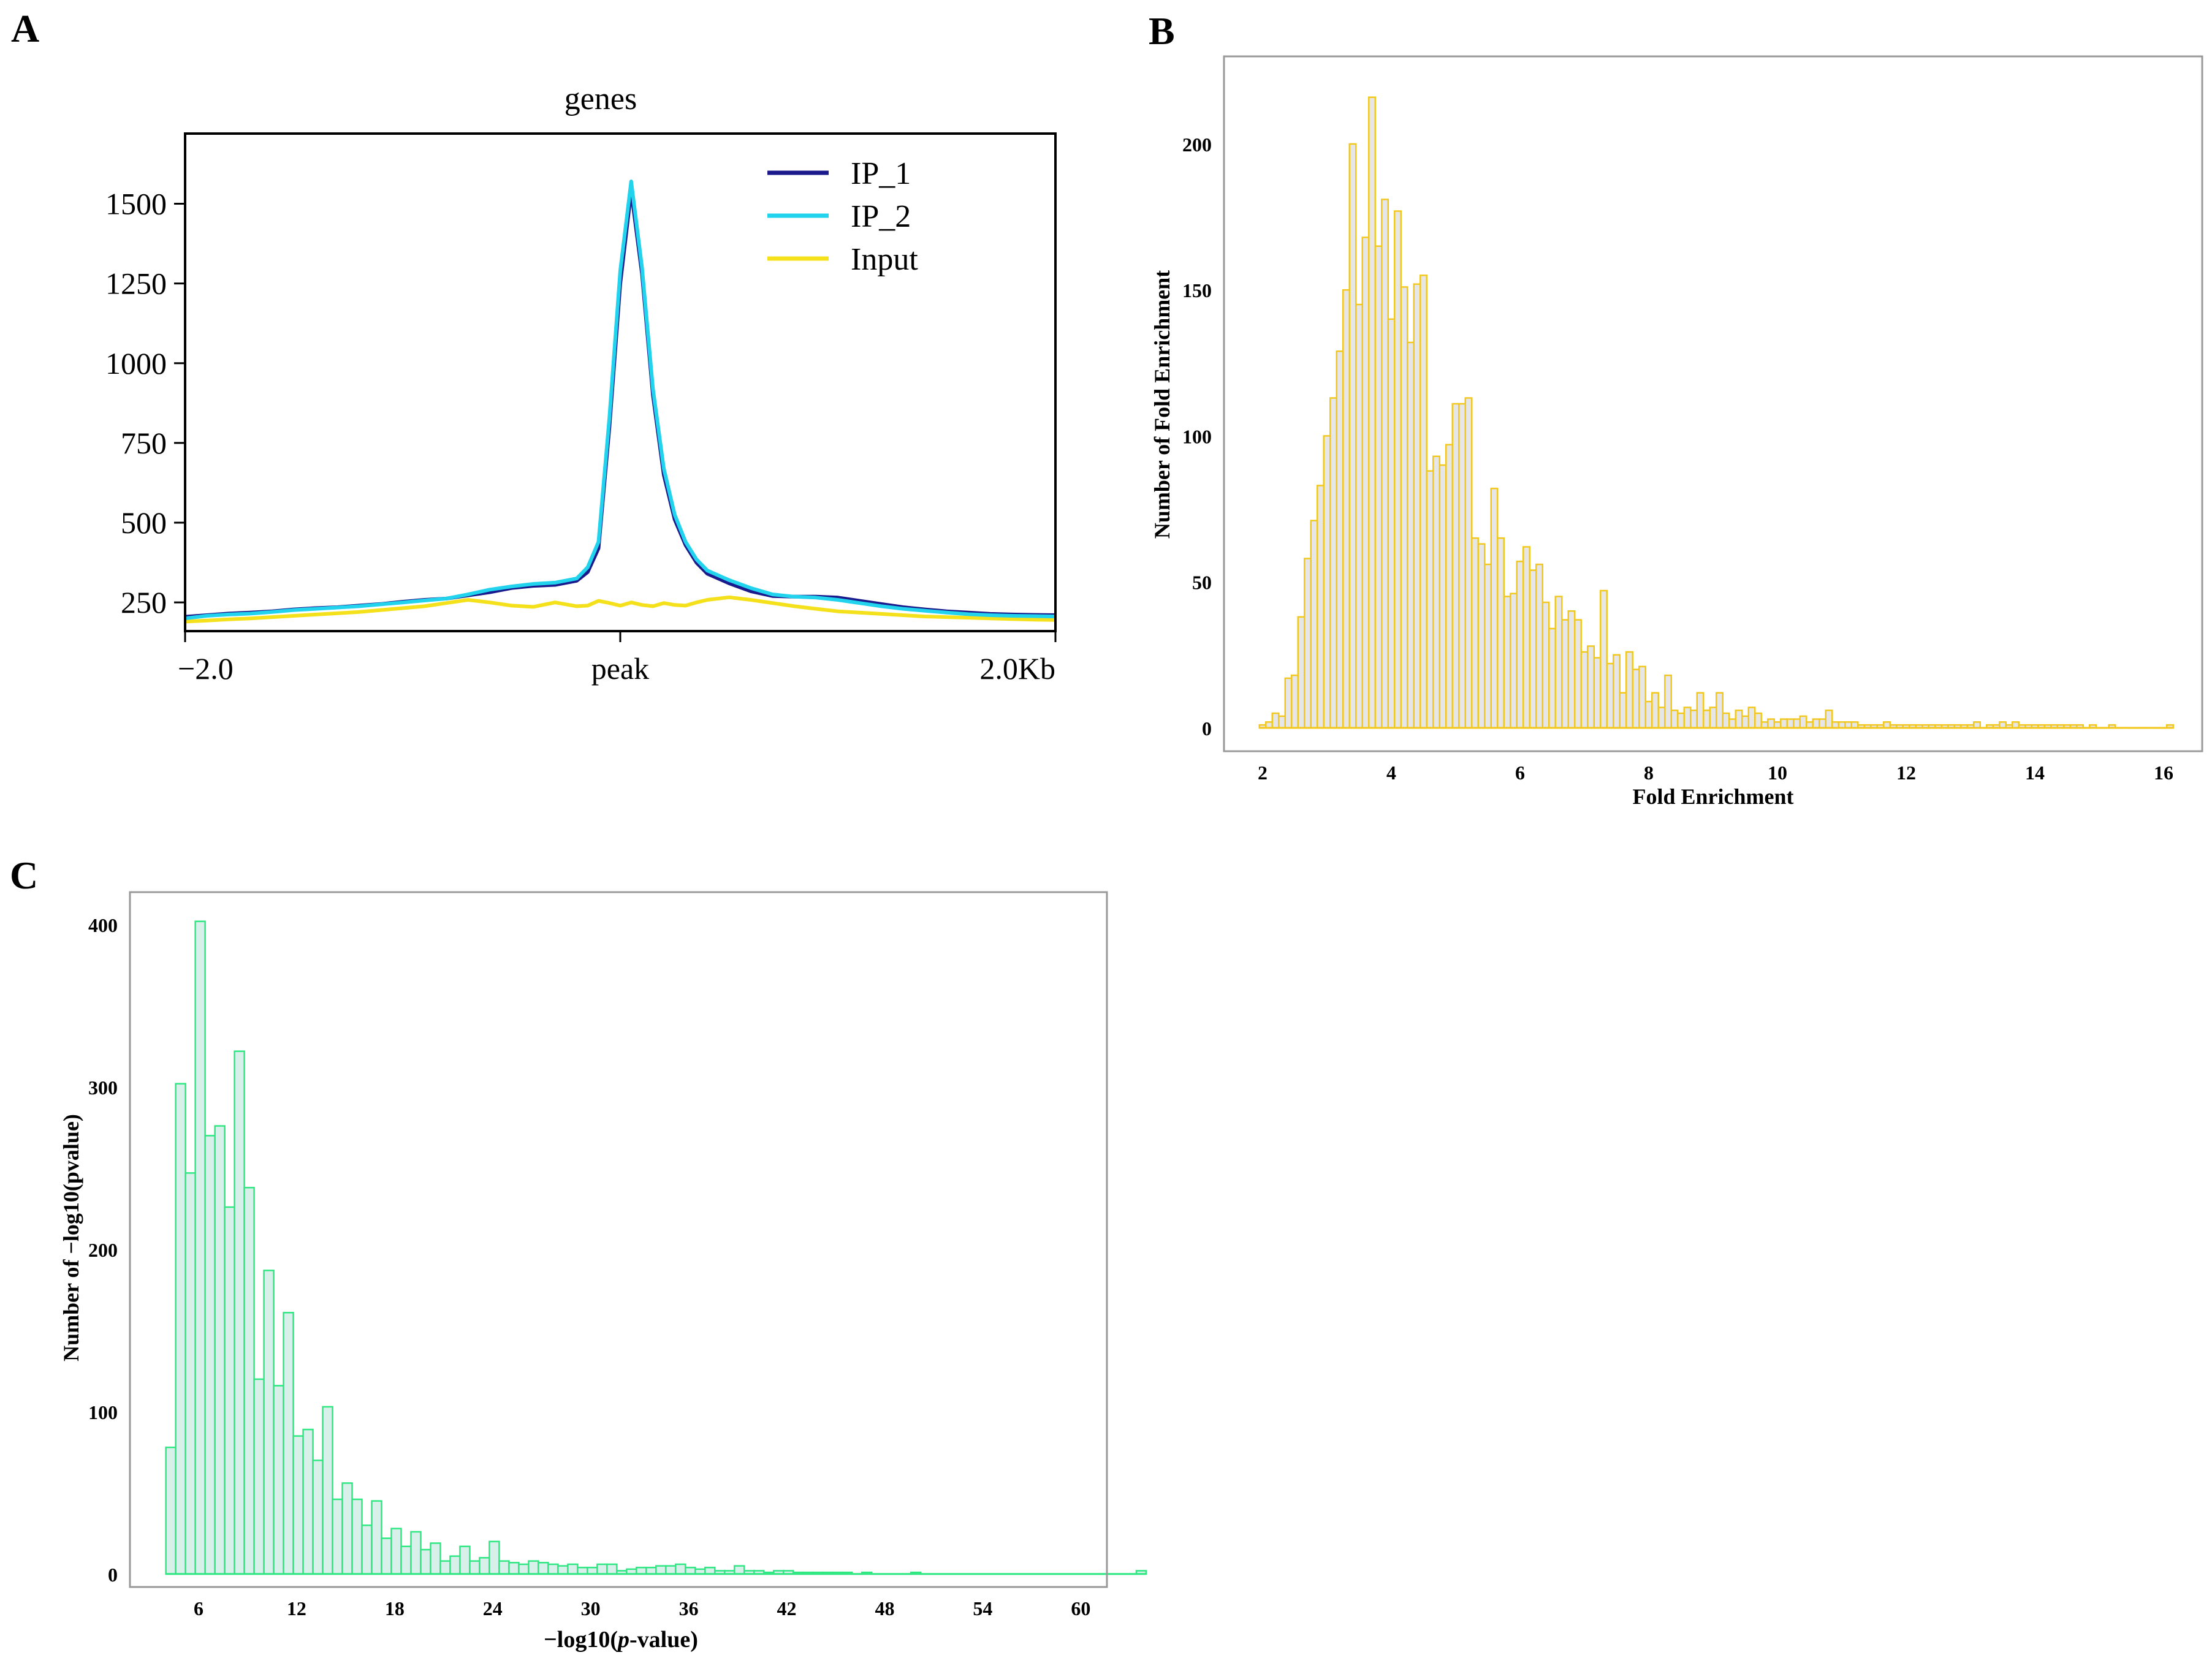  Describe the element at coordinates (25, 28) in the screenshot. I see `panel-a-letter: A` at that location.